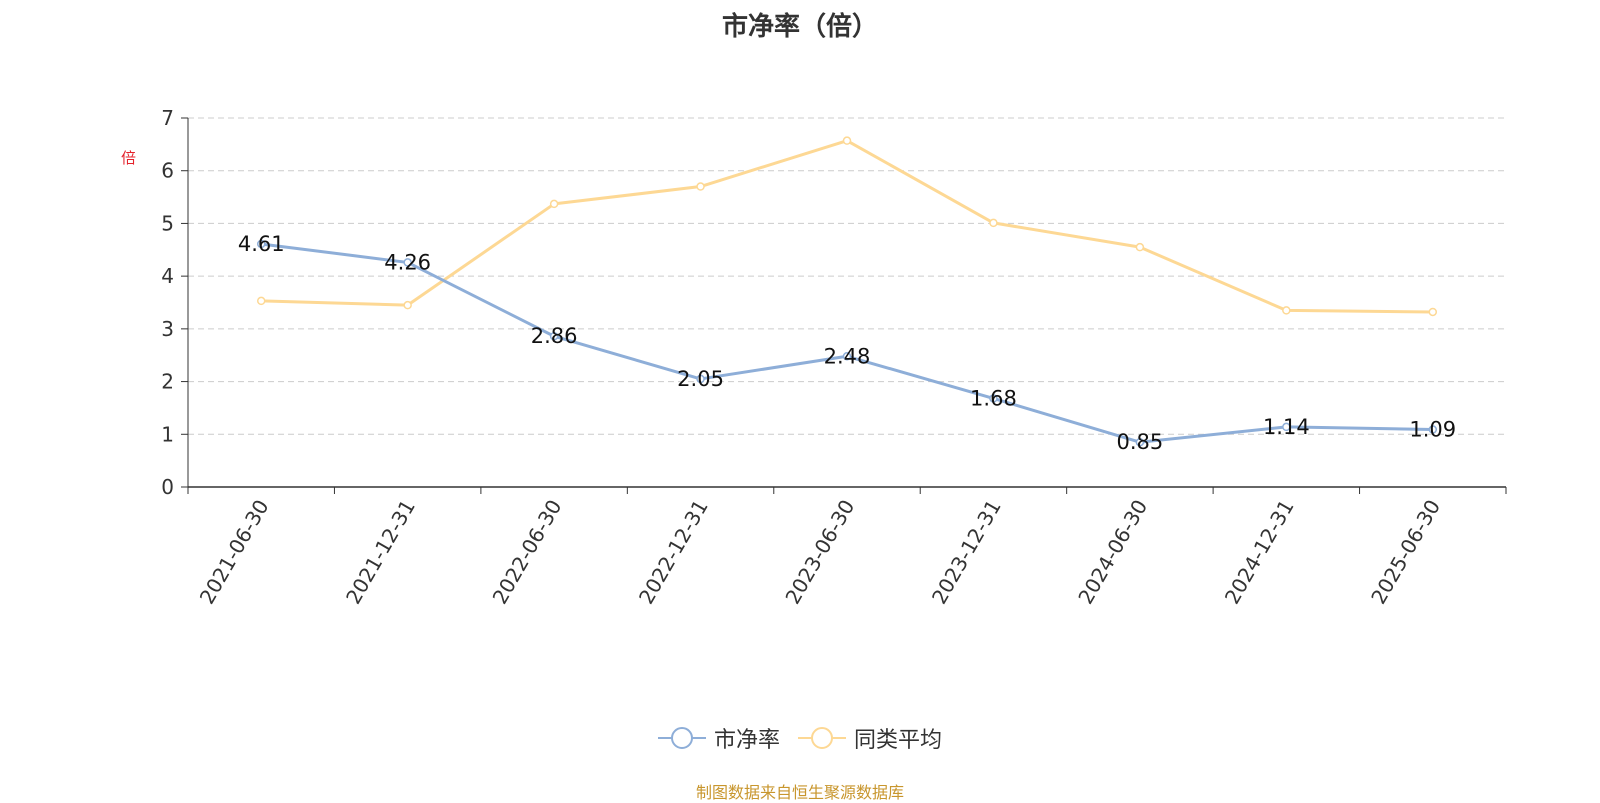 This screenshot has height=803, width=1600. What do you see at coordinates (673, 552) in the screenshot?
I see `x-tick-label: 2022-12-31` at bounding box center [673, 552].